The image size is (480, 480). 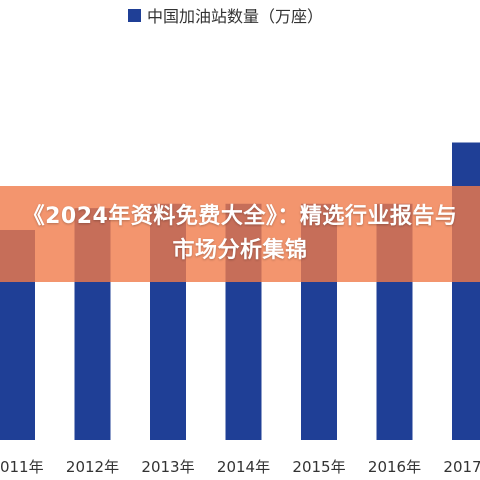 What do you see at coordinates (22, 467) in the screenshot?
I see `x-tick-label: 2011年` at bounding box center [22, 467].